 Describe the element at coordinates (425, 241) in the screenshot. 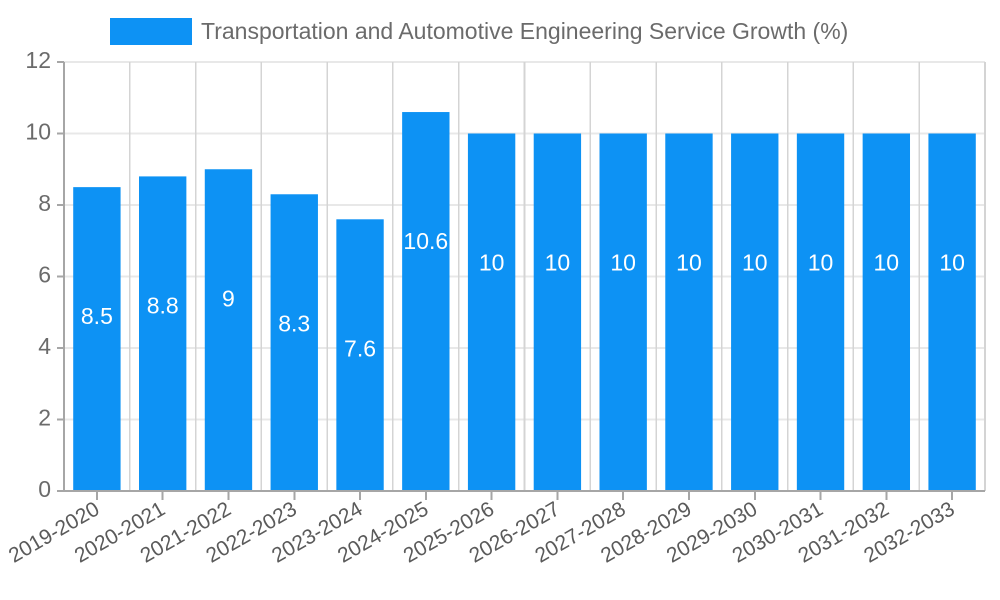

I see `bar-value-label: 10.6` at that location.